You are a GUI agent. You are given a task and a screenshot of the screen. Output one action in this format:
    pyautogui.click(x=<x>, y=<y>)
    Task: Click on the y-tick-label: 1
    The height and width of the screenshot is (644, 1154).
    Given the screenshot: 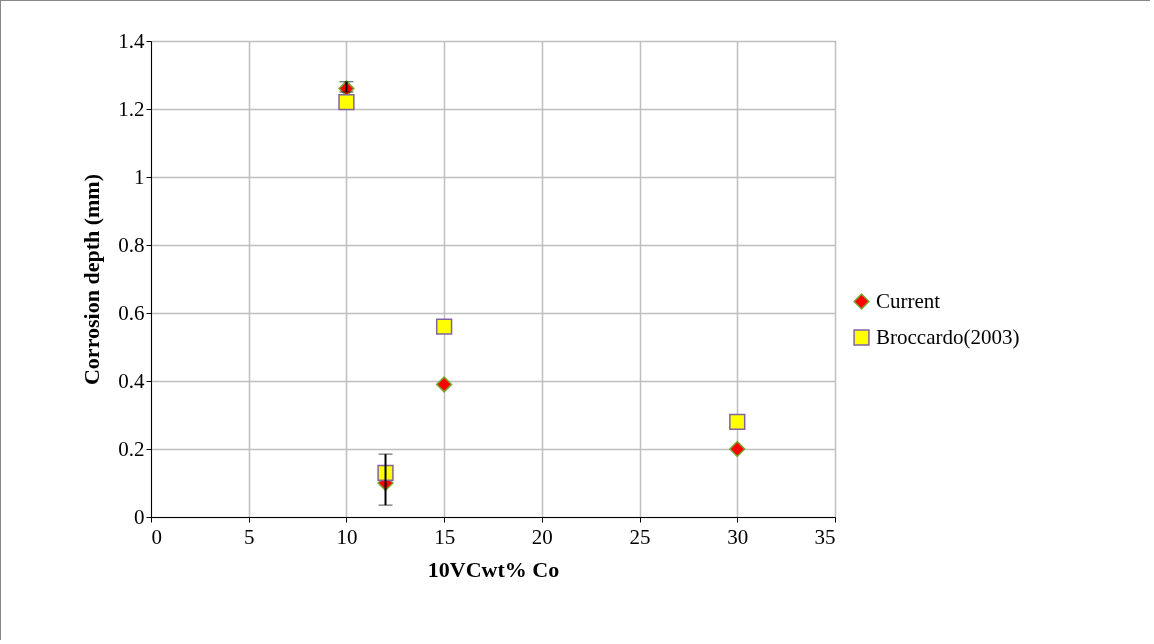 What is the action you would take?
    pyautogui.click(x=139, y=176)
    